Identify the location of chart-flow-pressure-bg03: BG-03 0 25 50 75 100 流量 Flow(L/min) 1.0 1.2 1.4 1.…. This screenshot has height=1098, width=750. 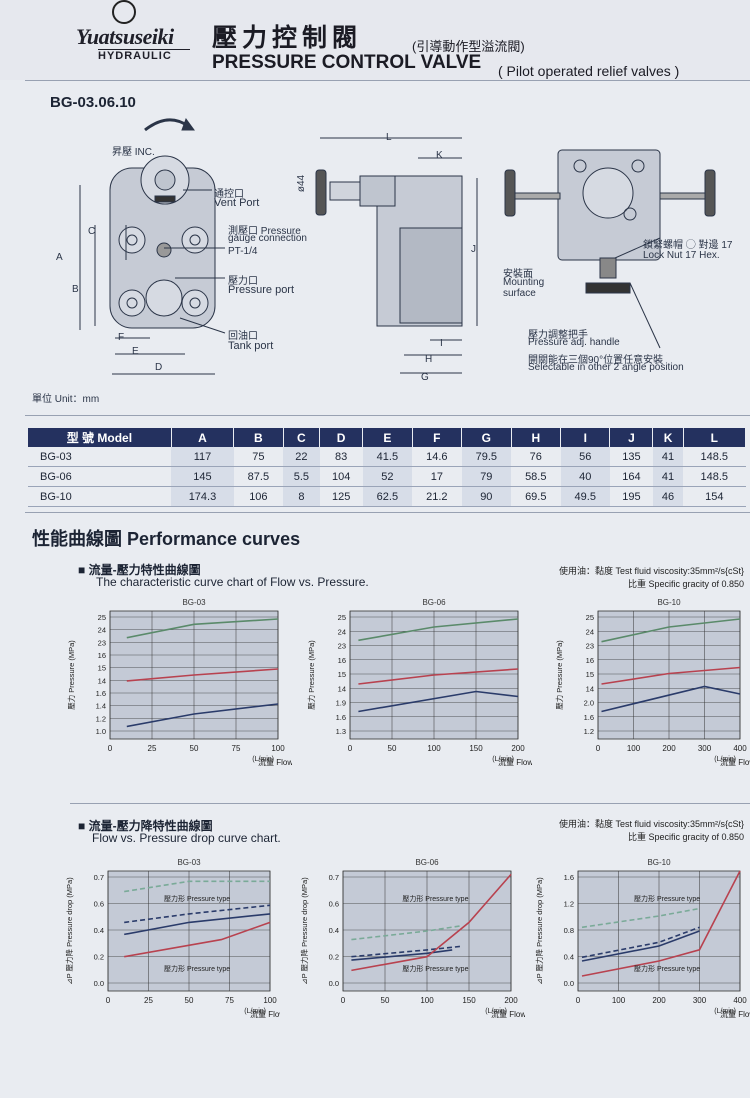
(179, 682).